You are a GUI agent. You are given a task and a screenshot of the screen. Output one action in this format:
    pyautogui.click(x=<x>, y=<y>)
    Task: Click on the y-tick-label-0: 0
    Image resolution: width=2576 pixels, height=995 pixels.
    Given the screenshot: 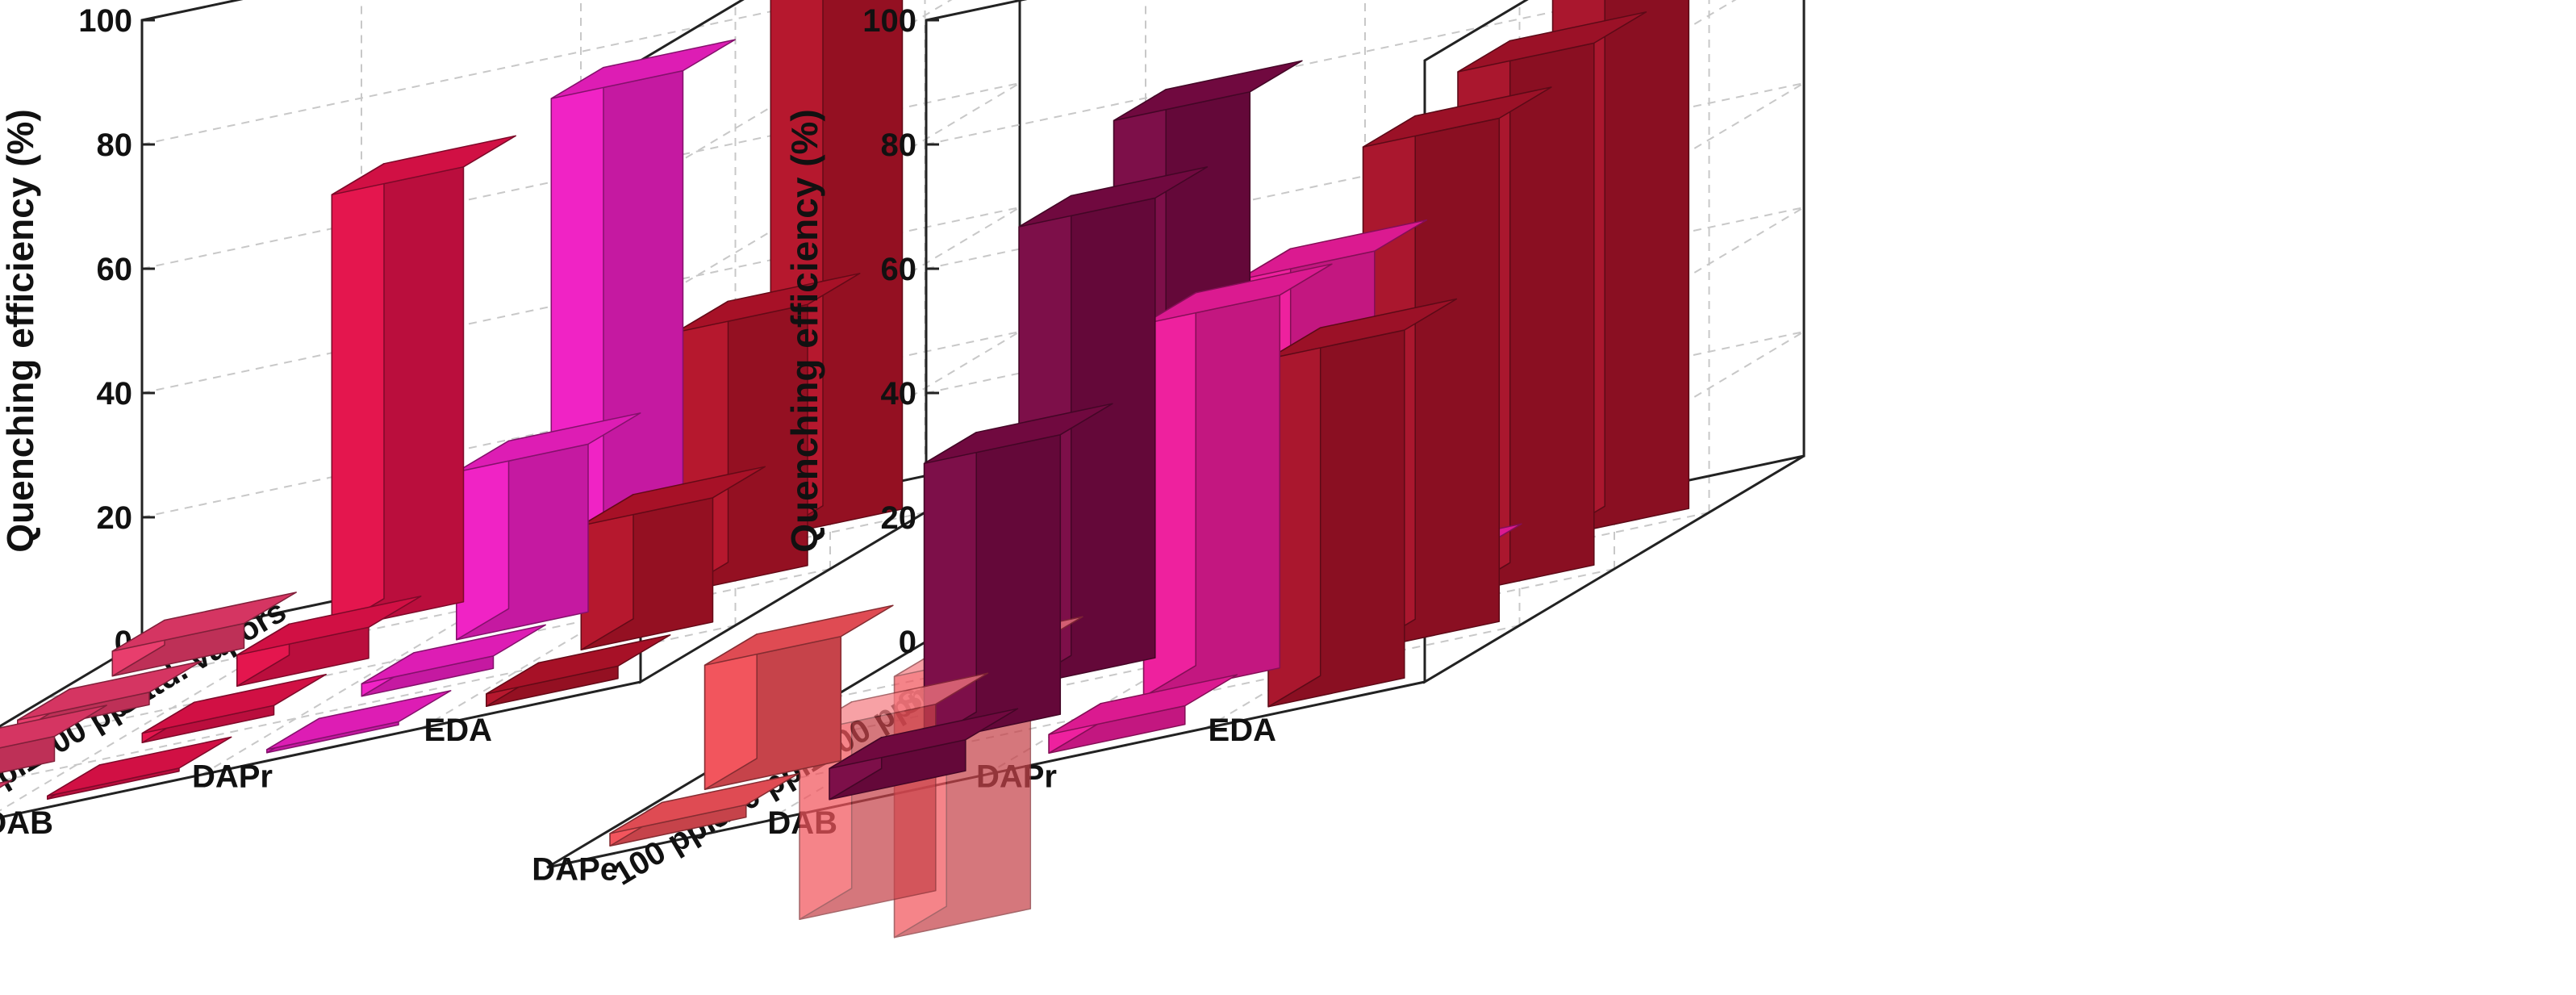 What is the action you would take?
    pyautogui.click(x=907, y=642)
    